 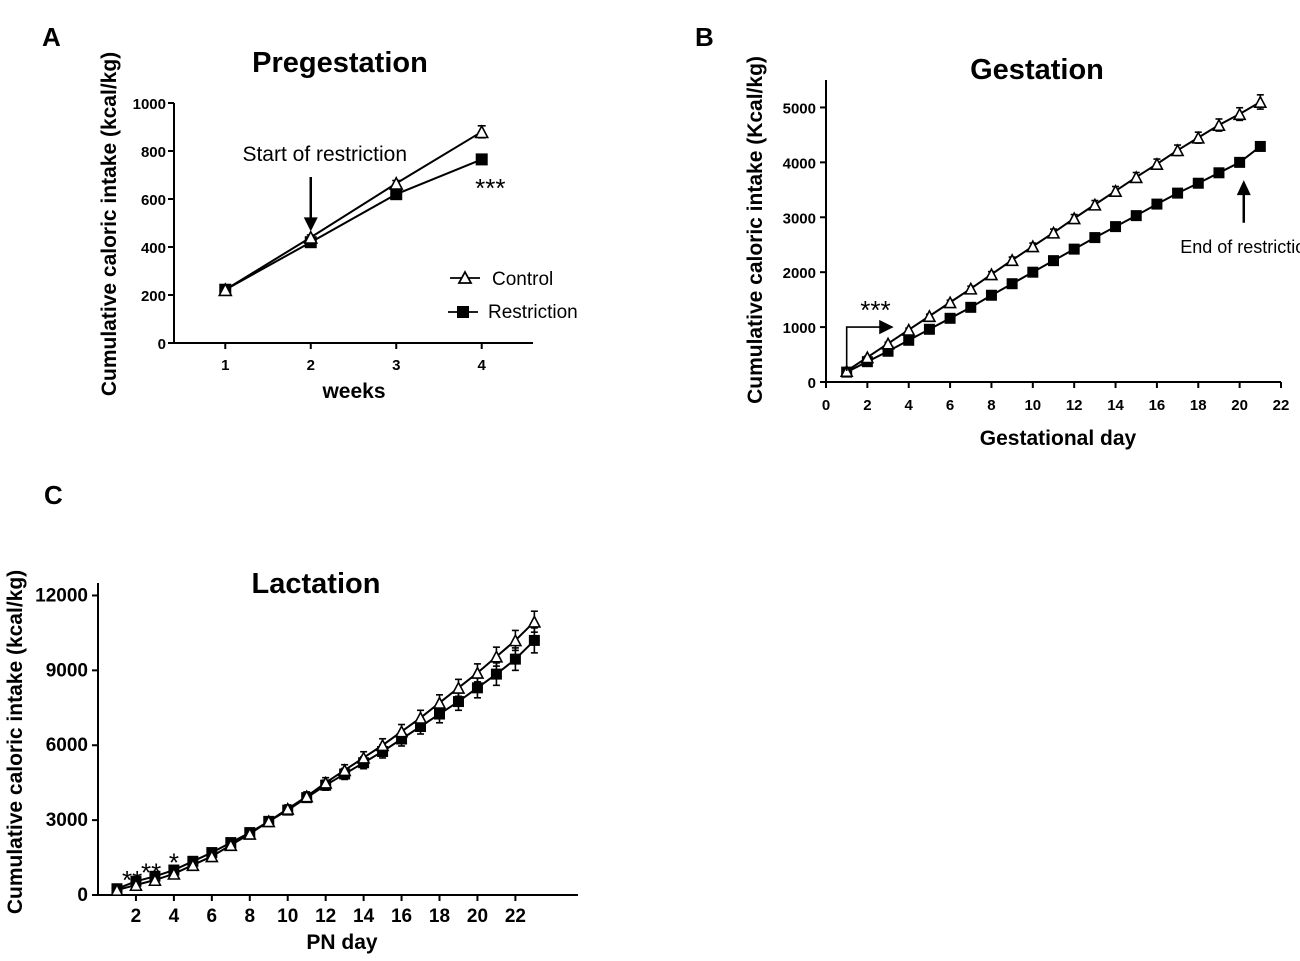 I want to click on panel-b-axes: 0 2 4 6 8 10 12 14 16 18 20 22 0 1000 2000 3000 4000 5000, so click(x=1036, y=247).